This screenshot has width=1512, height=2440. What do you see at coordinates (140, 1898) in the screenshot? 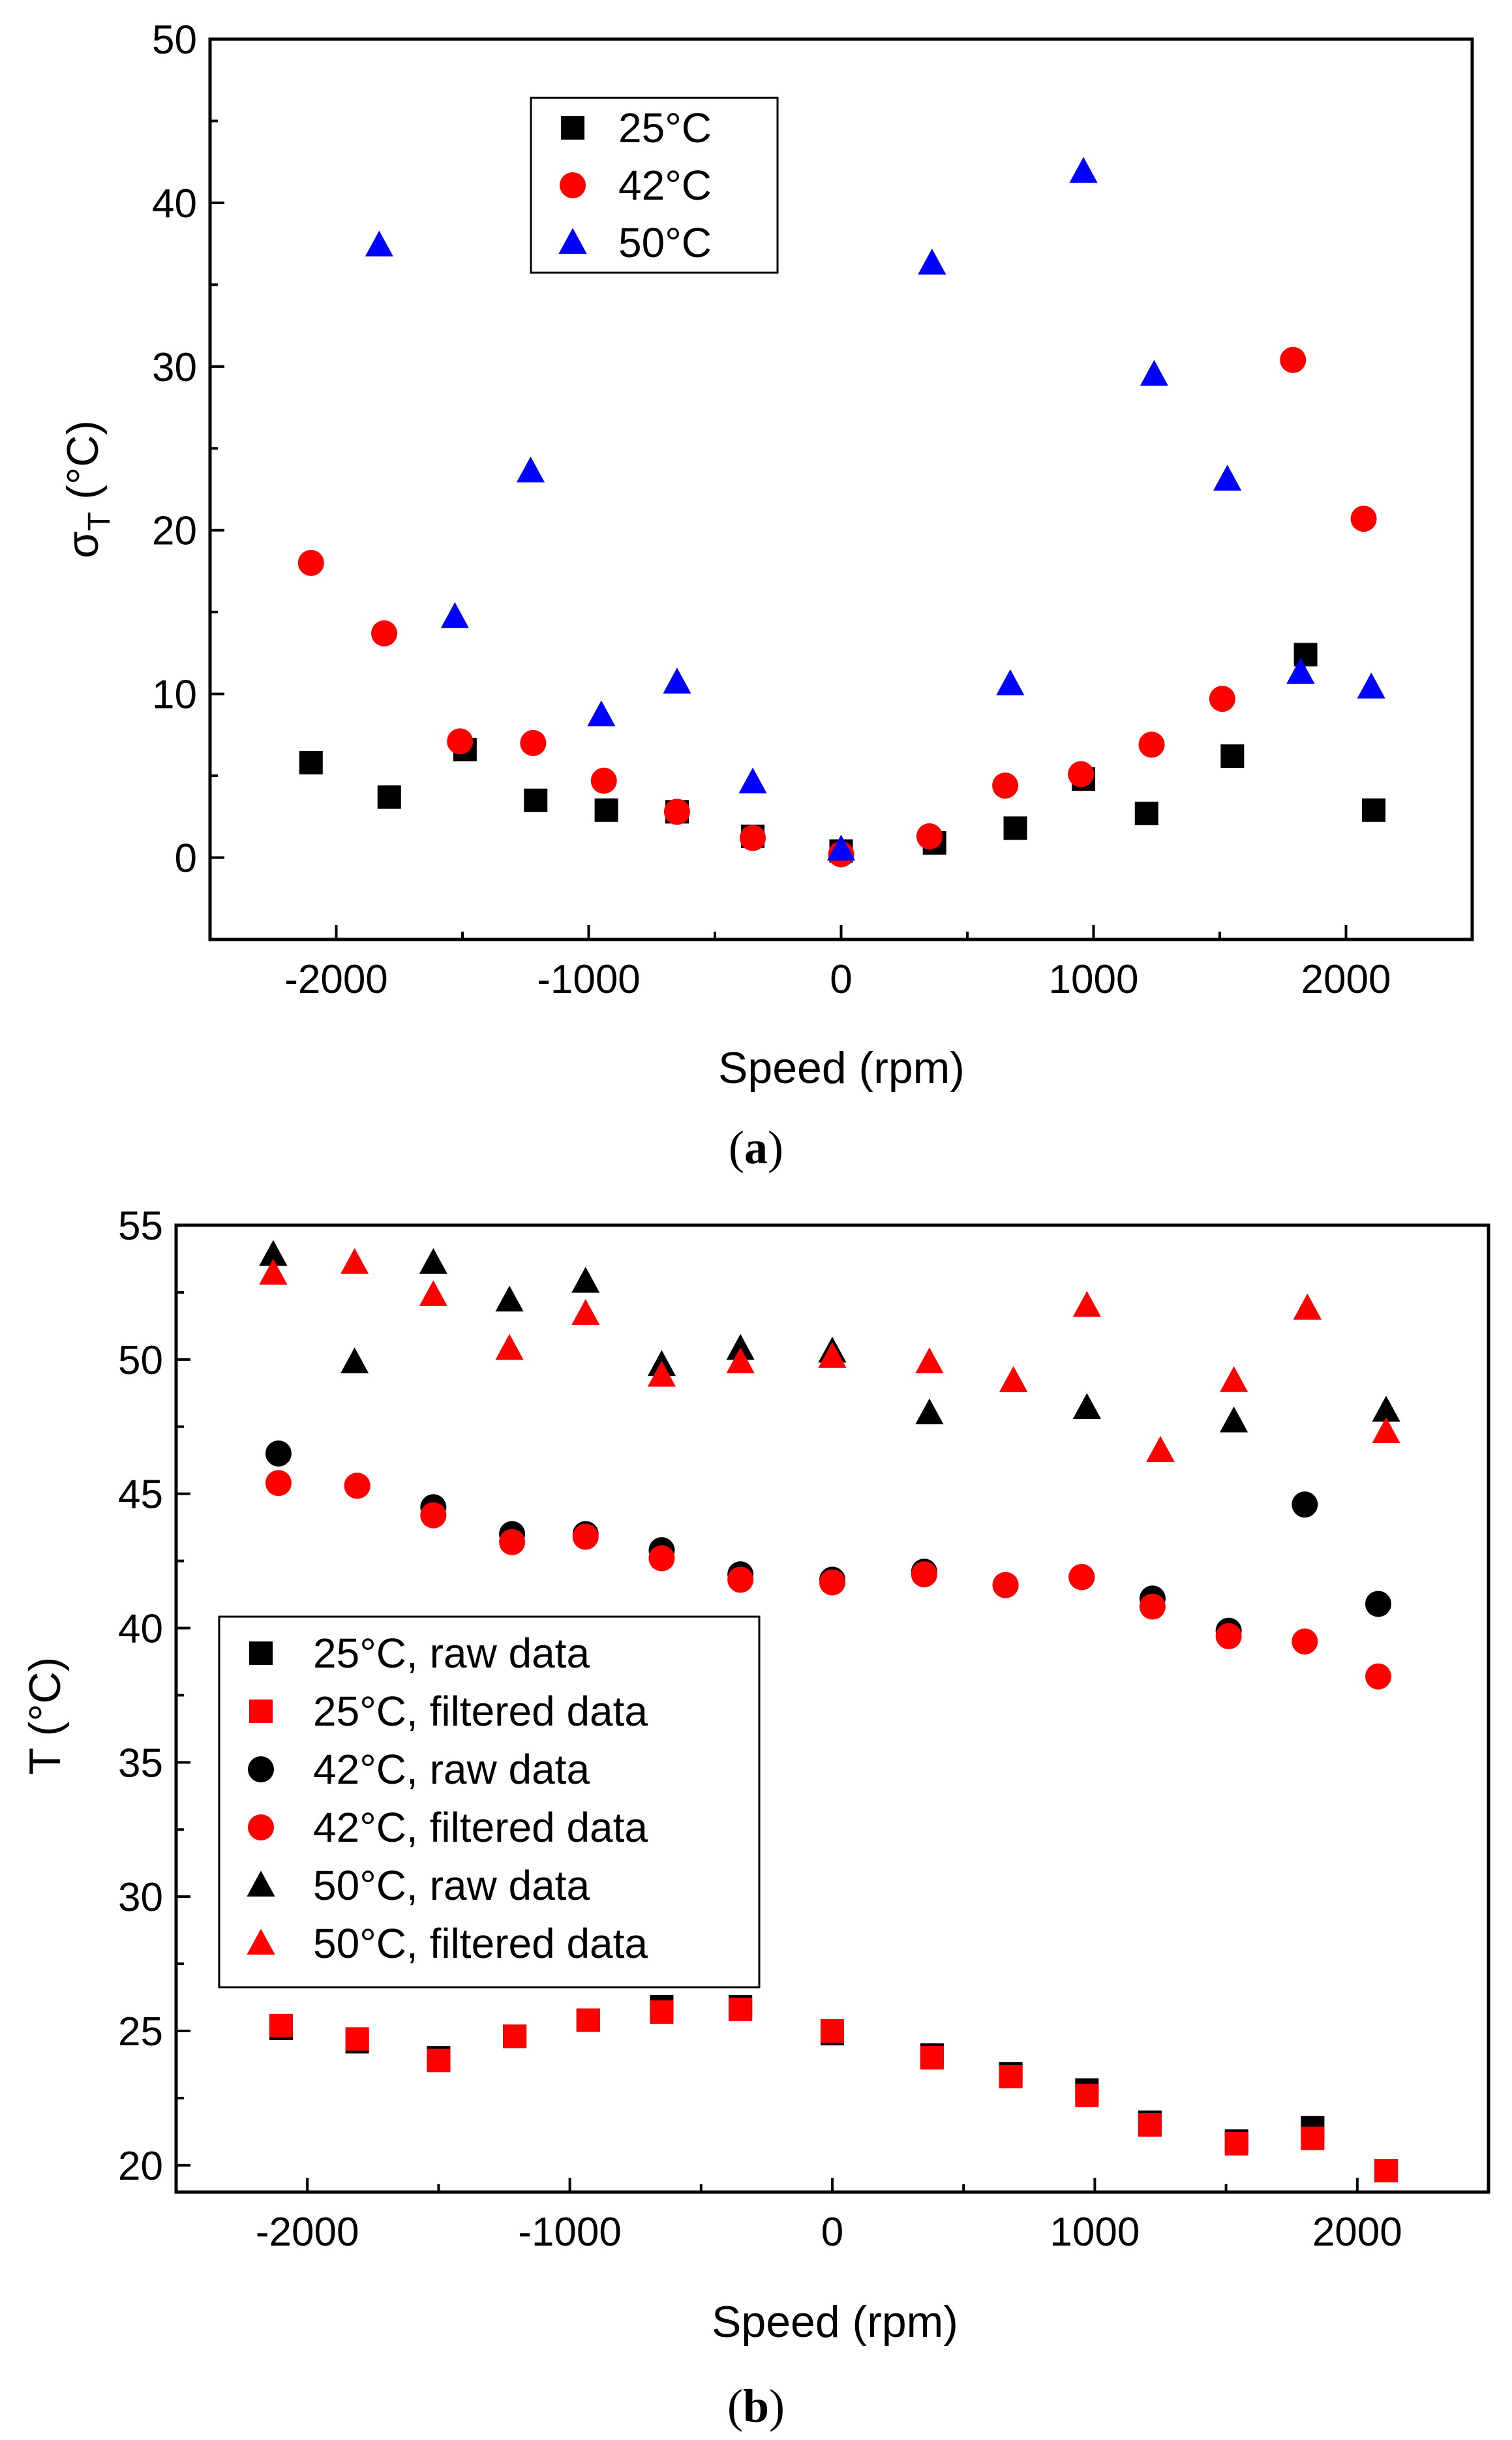
I see `y-tick-label: 30` at bounding box center [140, 1898].